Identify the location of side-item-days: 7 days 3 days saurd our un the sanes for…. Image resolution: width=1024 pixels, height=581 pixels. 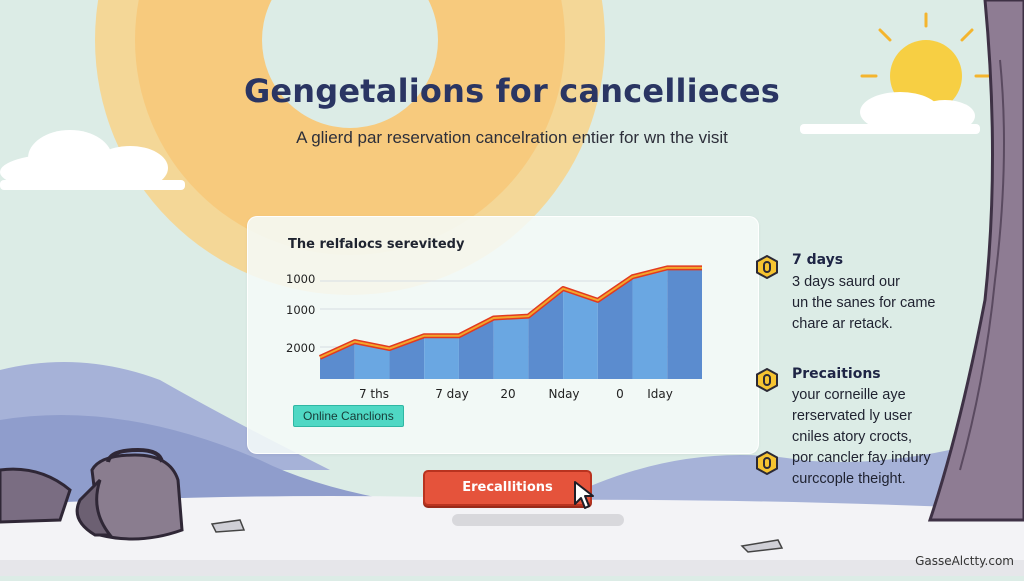
(863, 293).